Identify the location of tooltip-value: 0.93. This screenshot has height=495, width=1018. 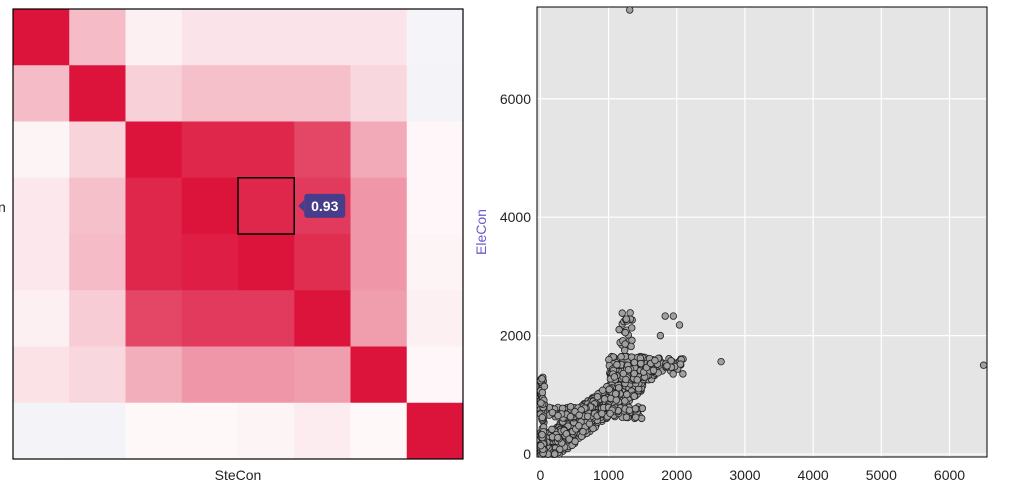
(324, 206).